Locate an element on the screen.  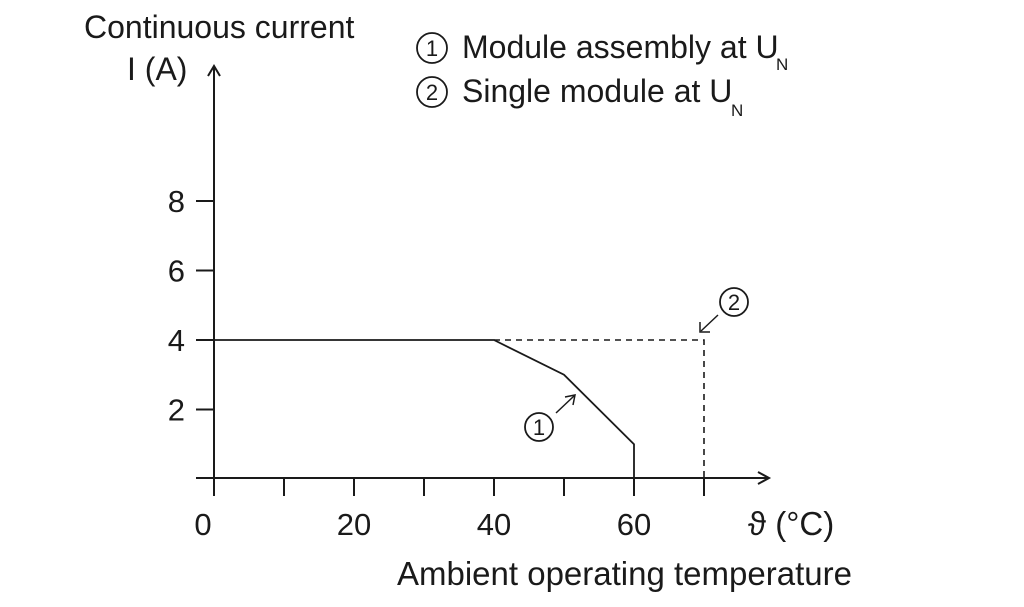
y-tick-label-4: 4 is located at coordinates (176, 340).